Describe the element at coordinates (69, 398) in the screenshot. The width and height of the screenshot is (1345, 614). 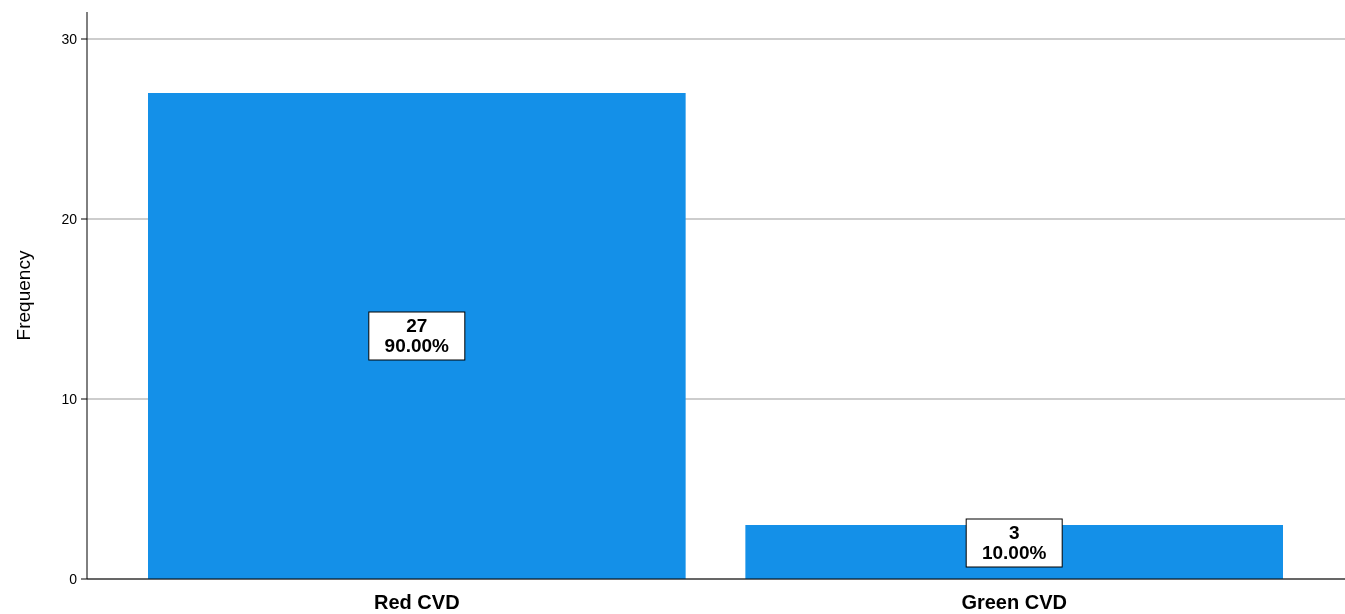
I see `y-tick-label: 10` at that location.